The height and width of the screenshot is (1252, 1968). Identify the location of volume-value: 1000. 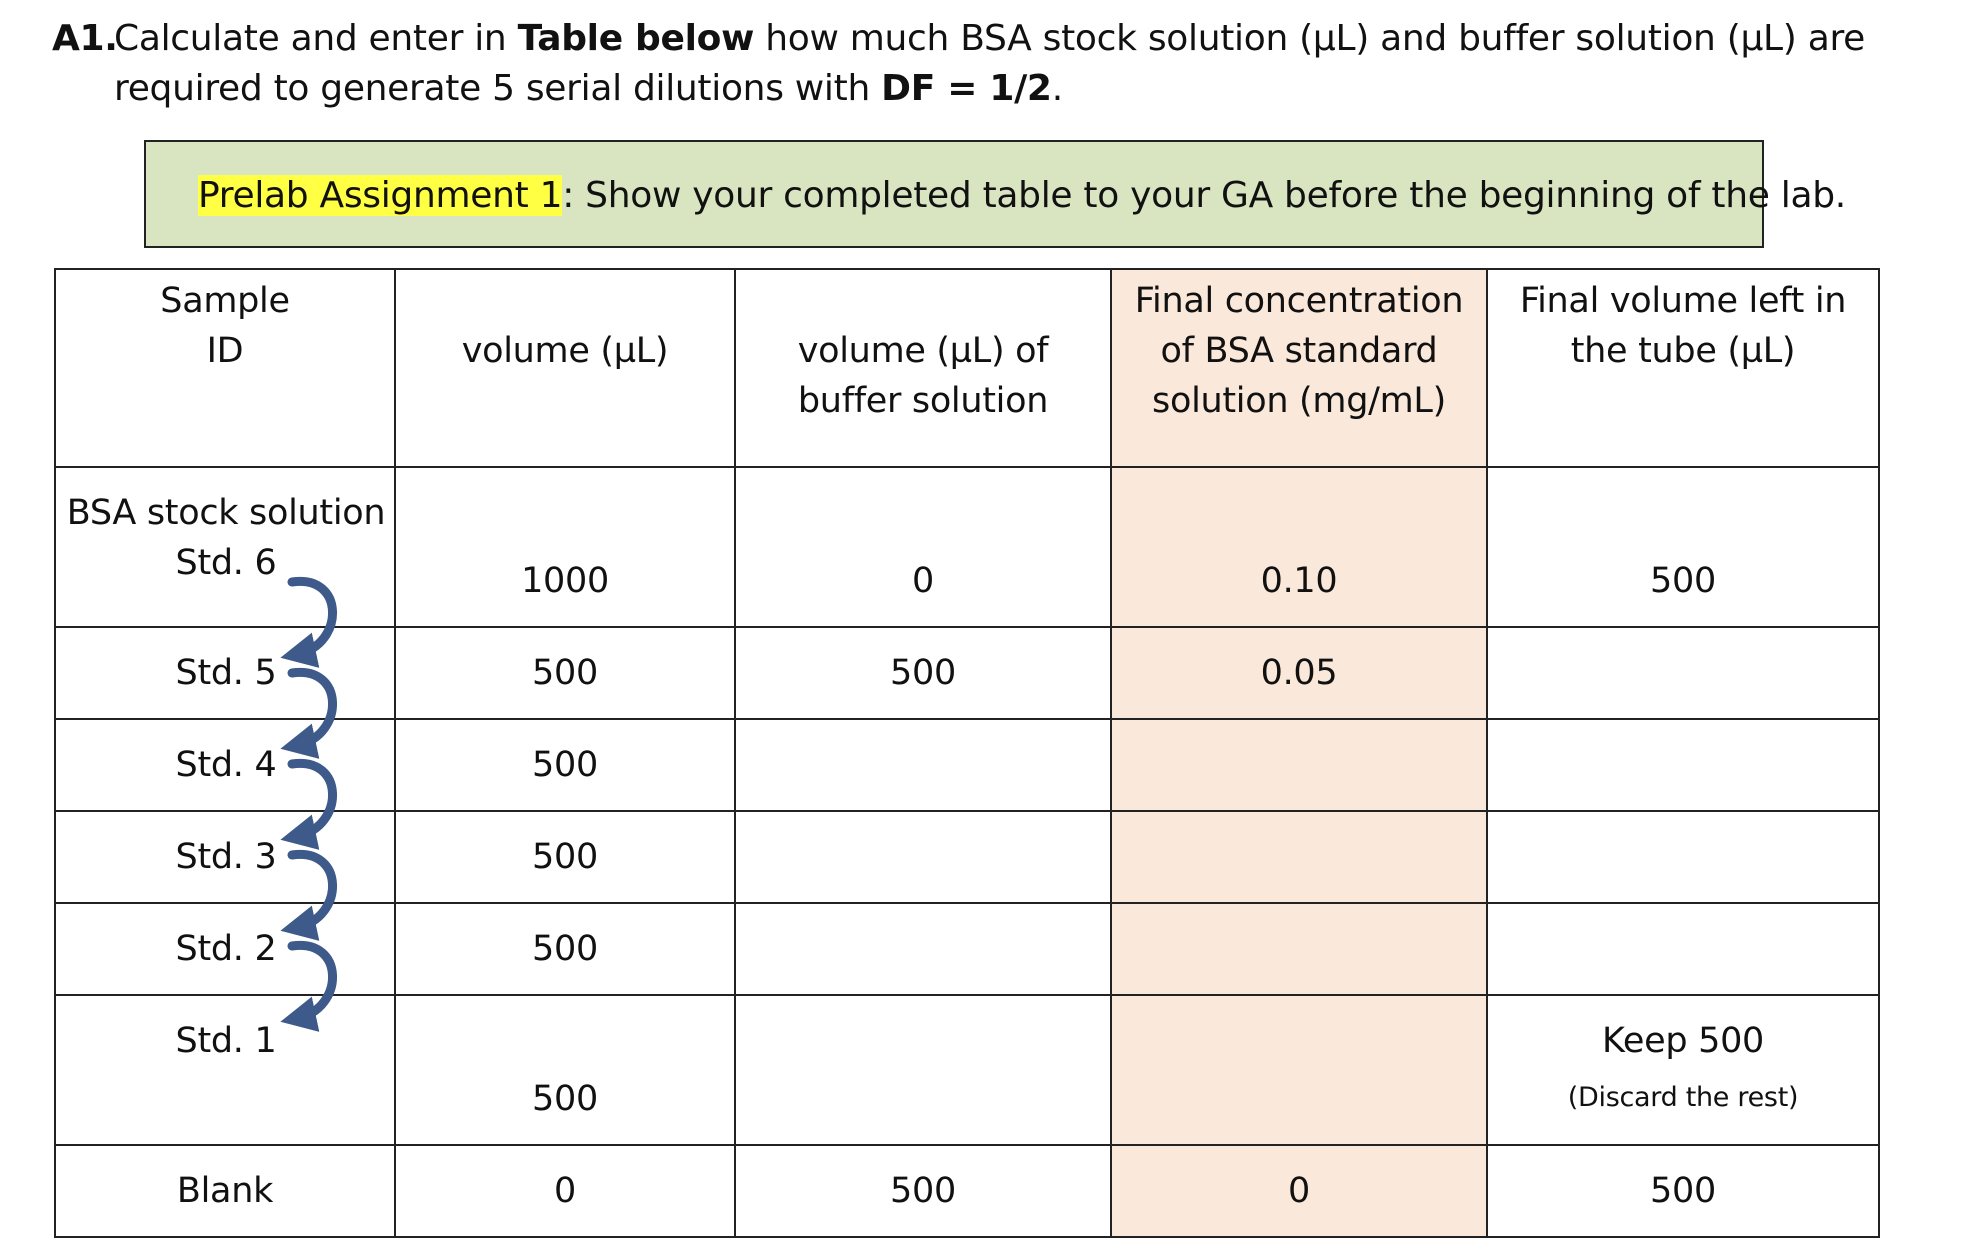
(565, 581).